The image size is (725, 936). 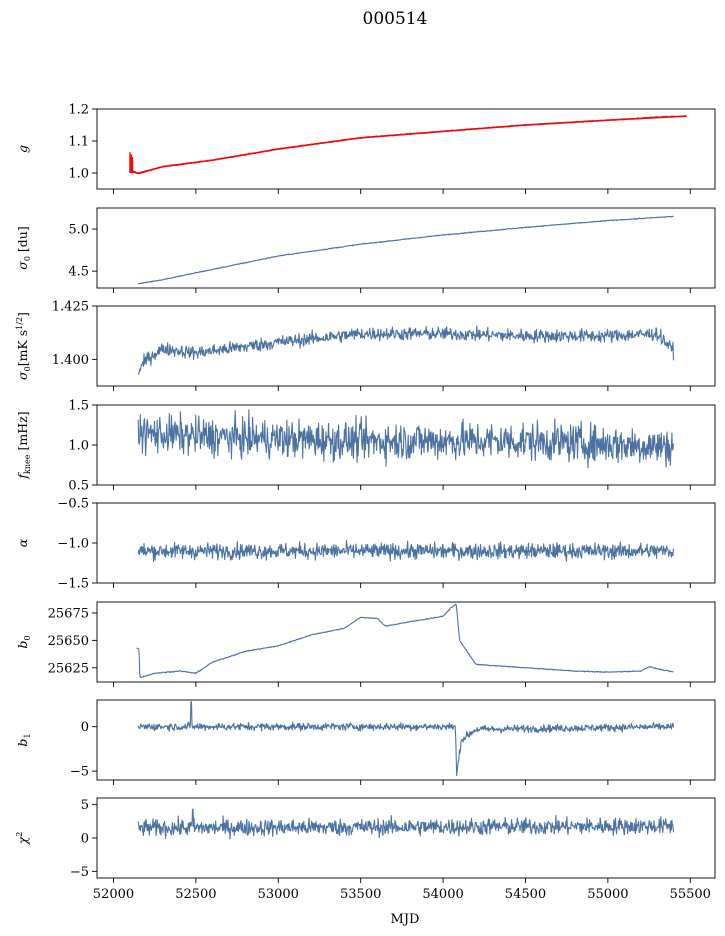 I want to click on x-axis-label: MJD, so click(x=405, y=919).